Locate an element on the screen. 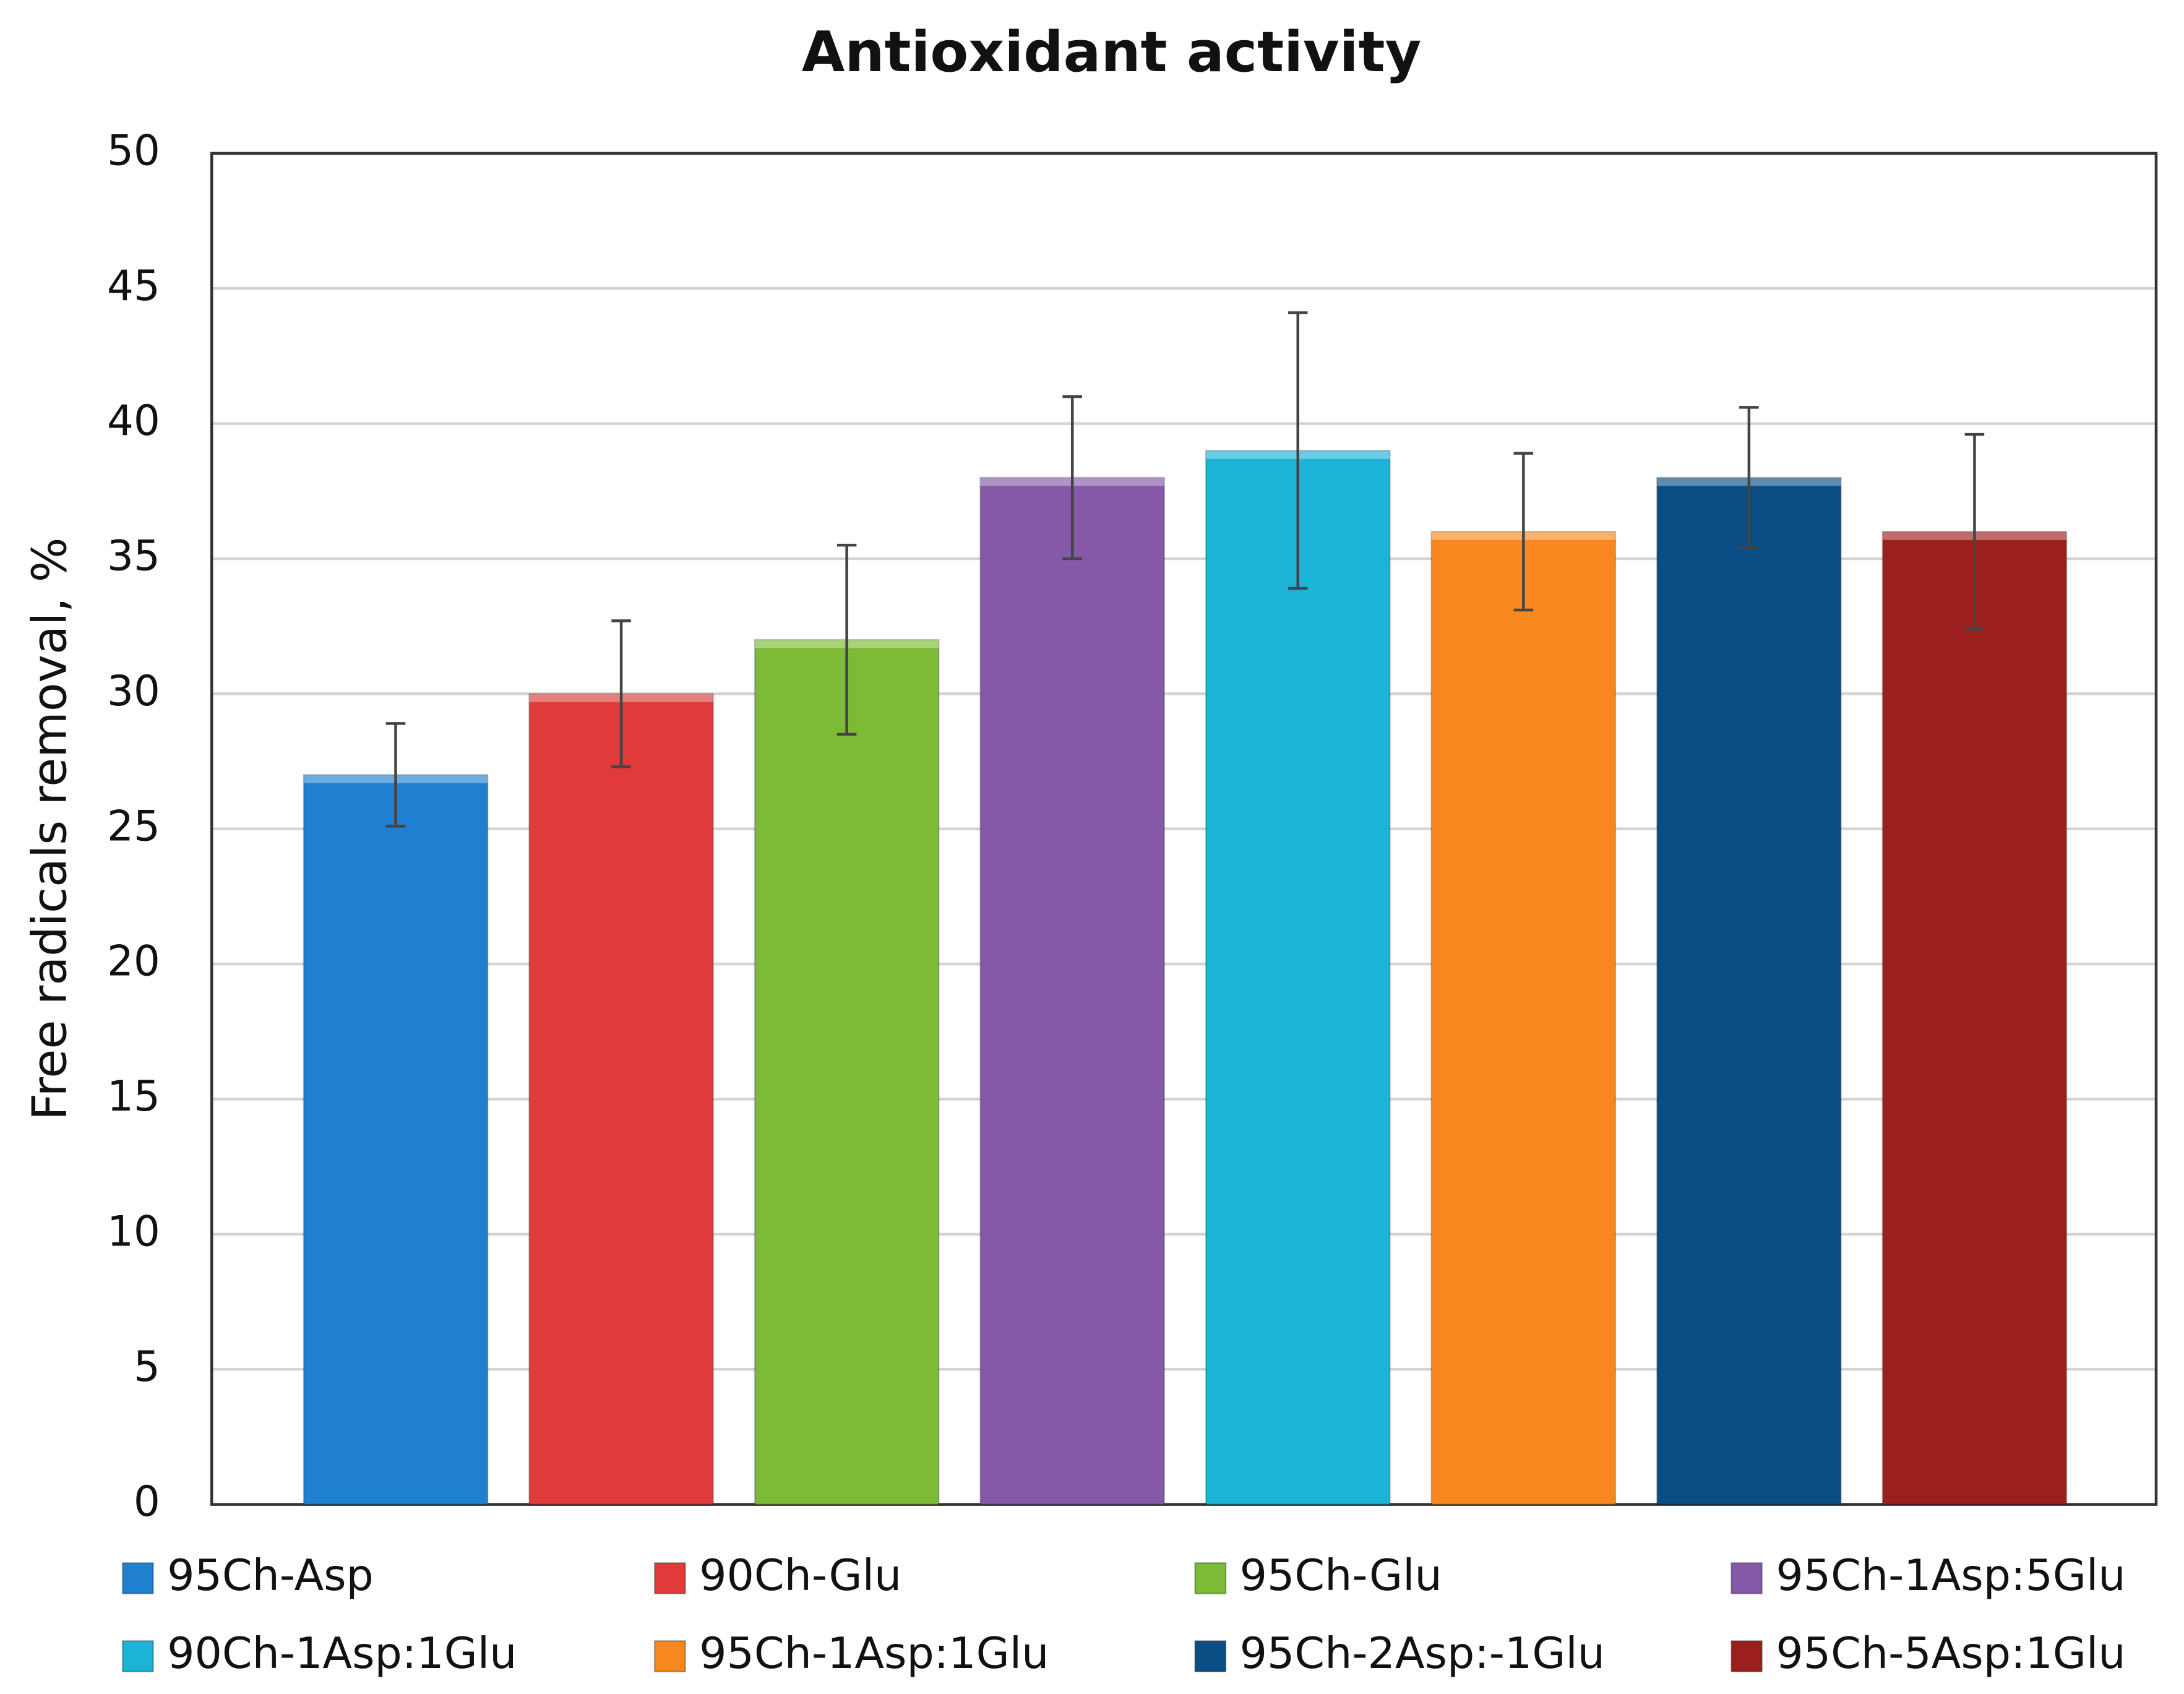 The height and width of the screenshot is (1694, 2184). chart-title: Antioxidant activity is located at coordinates (1112, 52).